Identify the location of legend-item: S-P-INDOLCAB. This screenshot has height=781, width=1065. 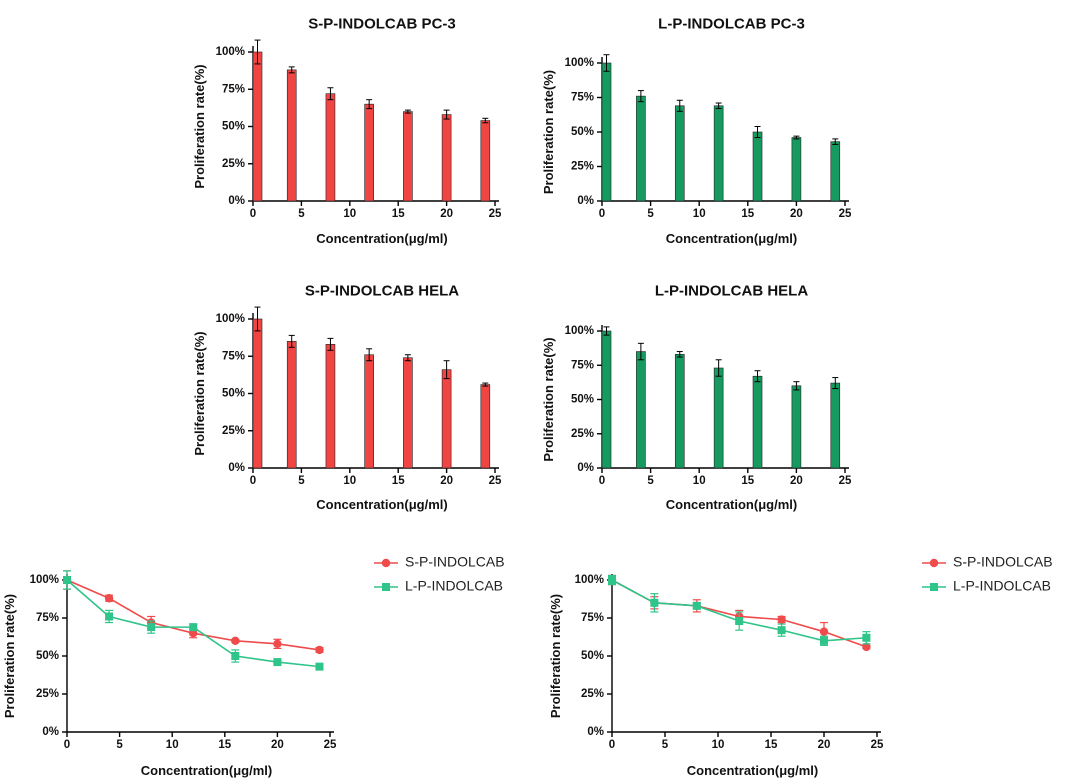
(439, 562).